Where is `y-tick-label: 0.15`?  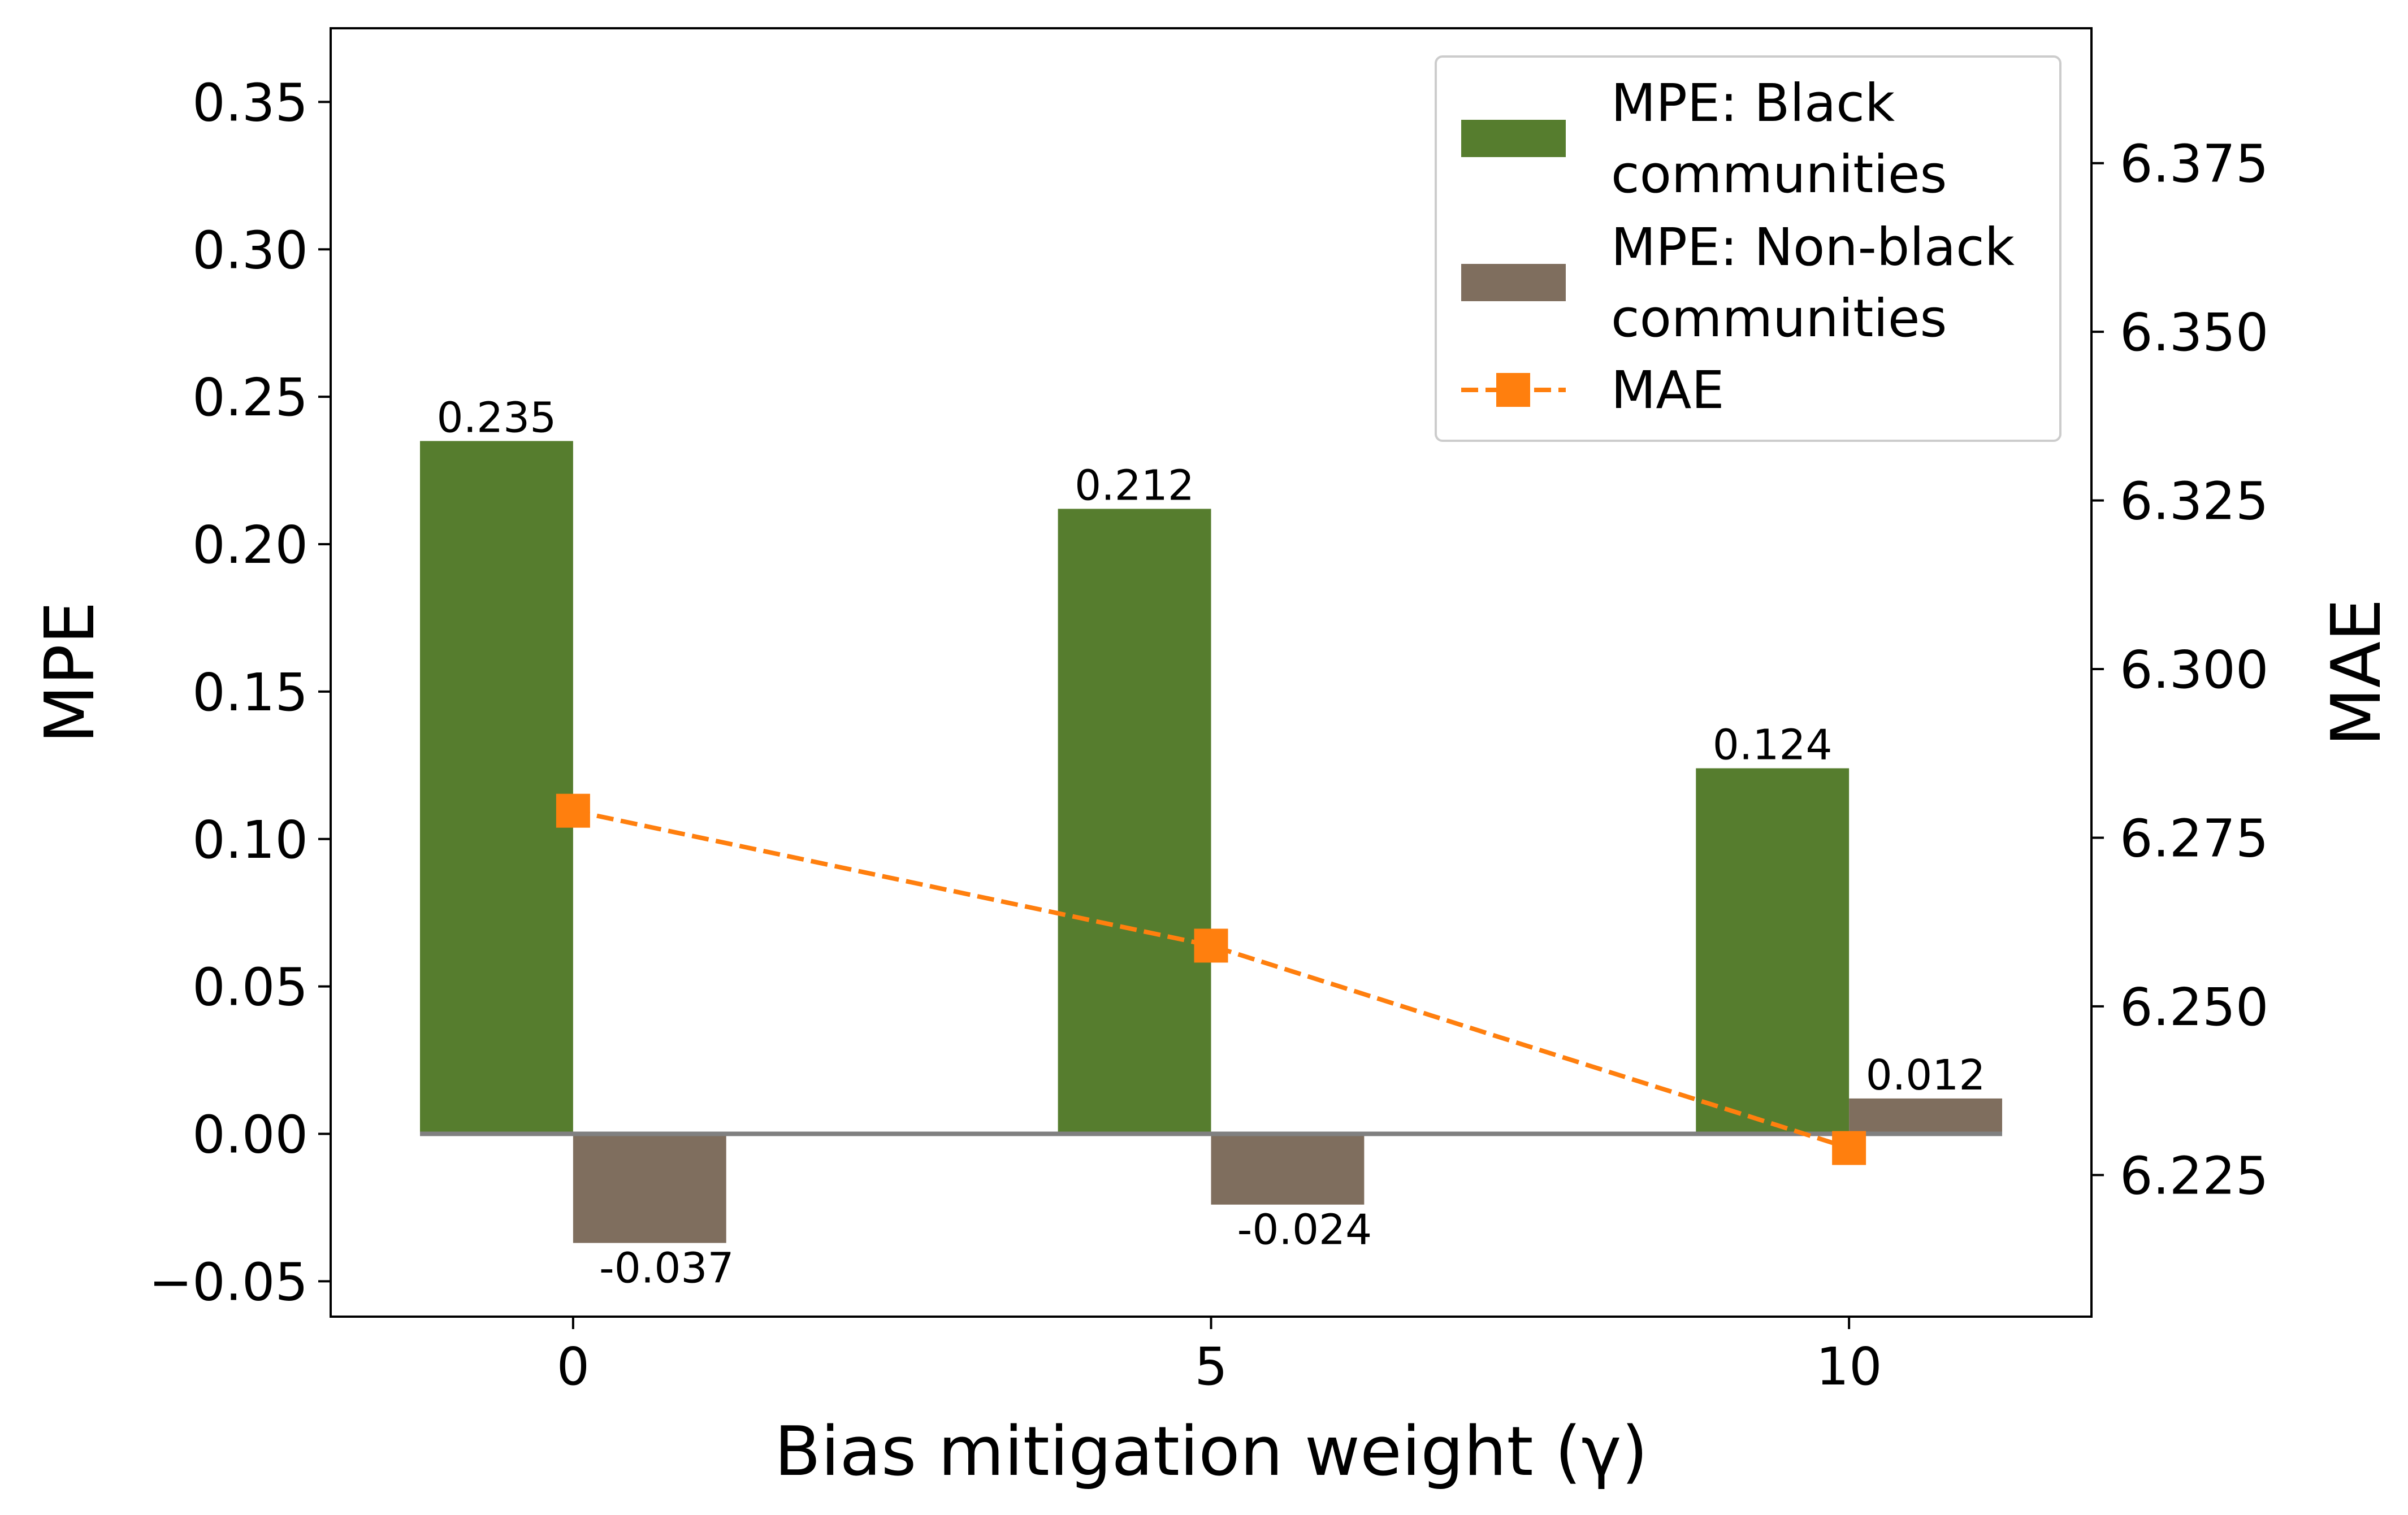
y-tick-label: 0.15 is located at coordinates (250, 693).